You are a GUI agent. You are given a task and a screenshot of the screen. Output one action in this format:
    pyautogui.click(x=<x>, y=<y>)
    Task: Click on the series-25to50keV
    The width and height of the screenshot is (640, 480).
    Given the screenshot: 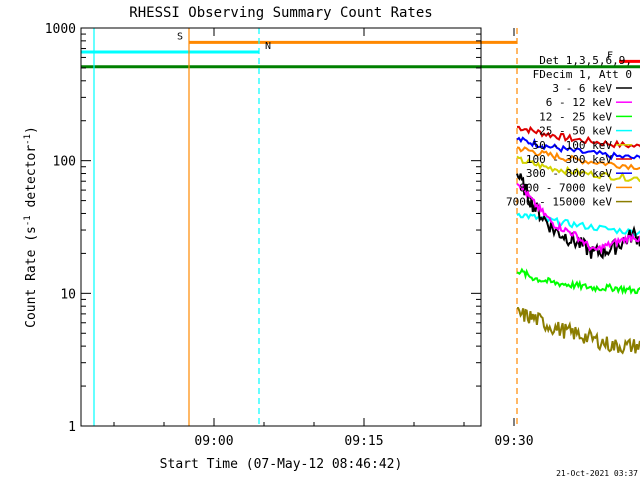 What is the action you would take?
    pyautogui.click(x=578, y=224)
    